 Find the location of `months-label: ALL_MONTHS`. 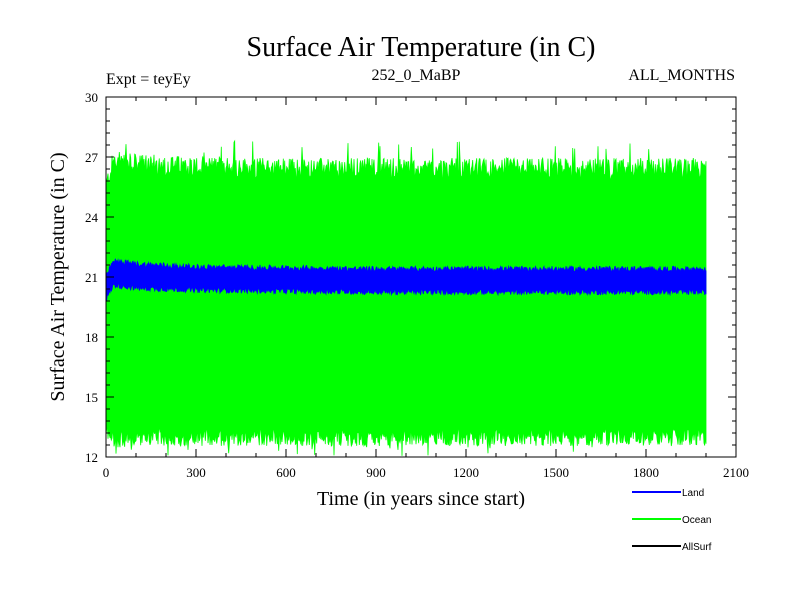

months-label: ALL_MONTHS is located at coordinates (681, 75).